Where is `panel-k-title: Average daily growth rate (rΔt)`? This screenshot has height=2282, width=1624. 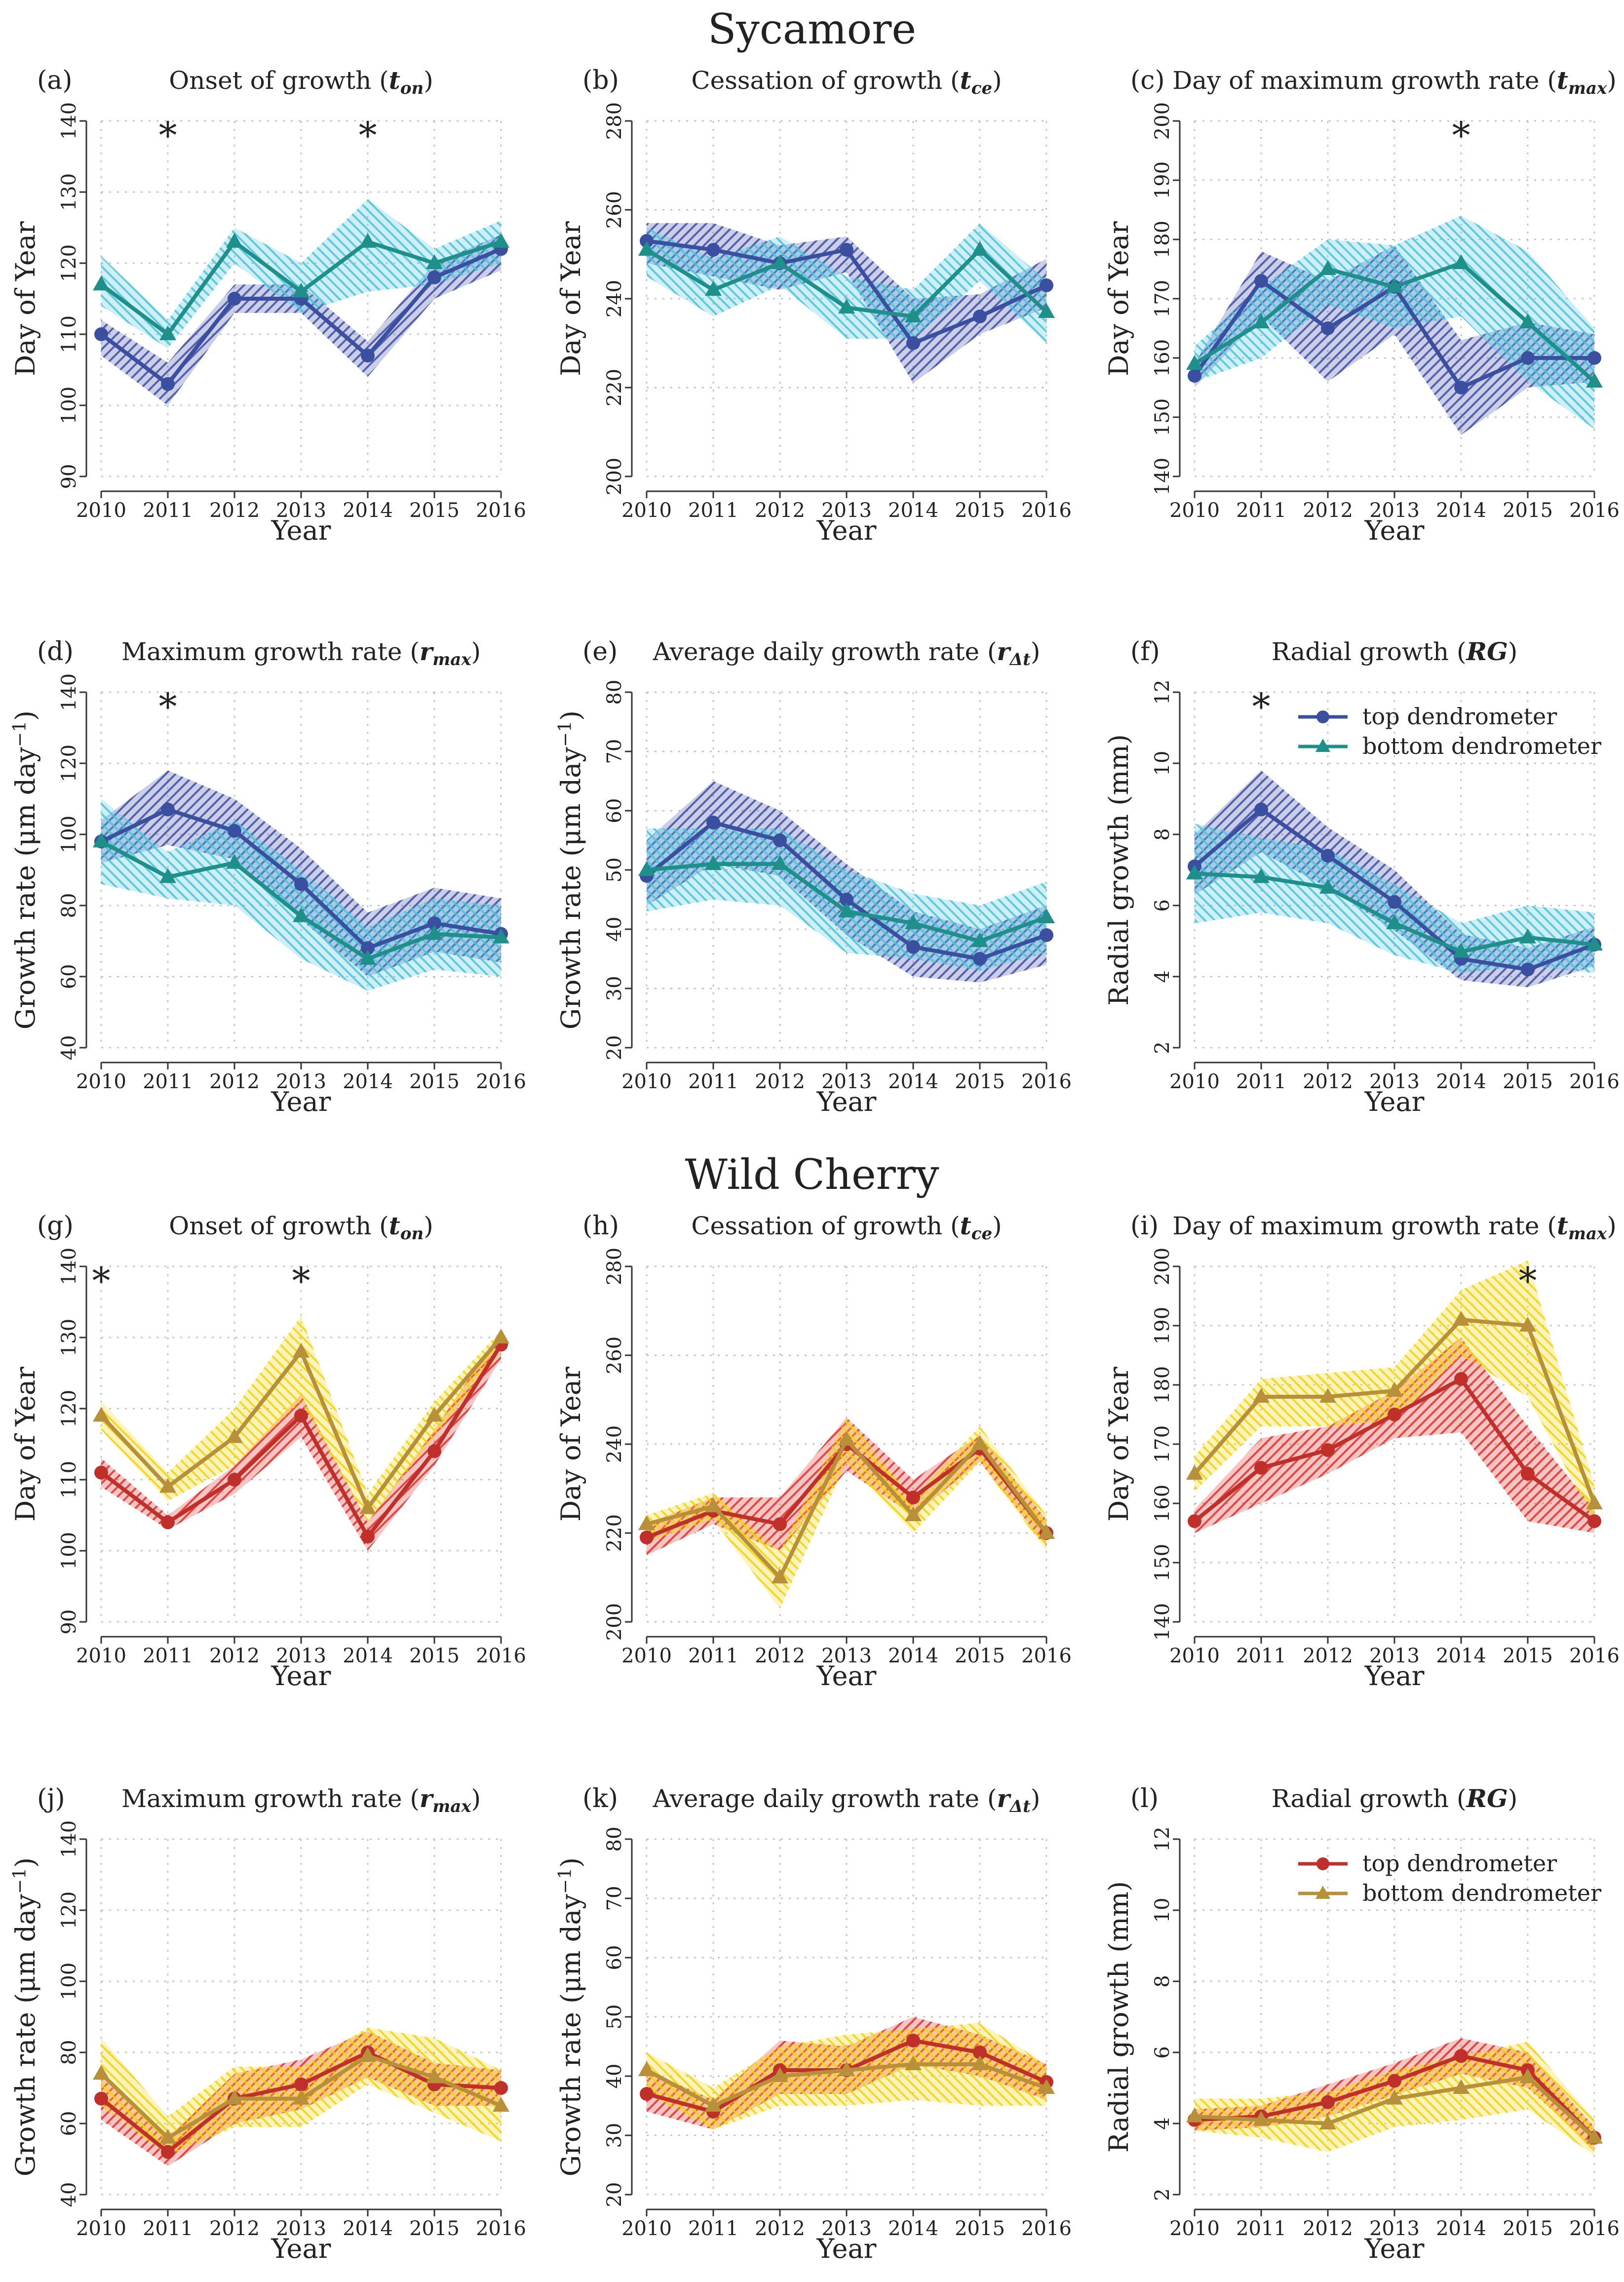 panel-k-title: Average daily growth rate (rΔt) is located at coordinates (847, 1800).